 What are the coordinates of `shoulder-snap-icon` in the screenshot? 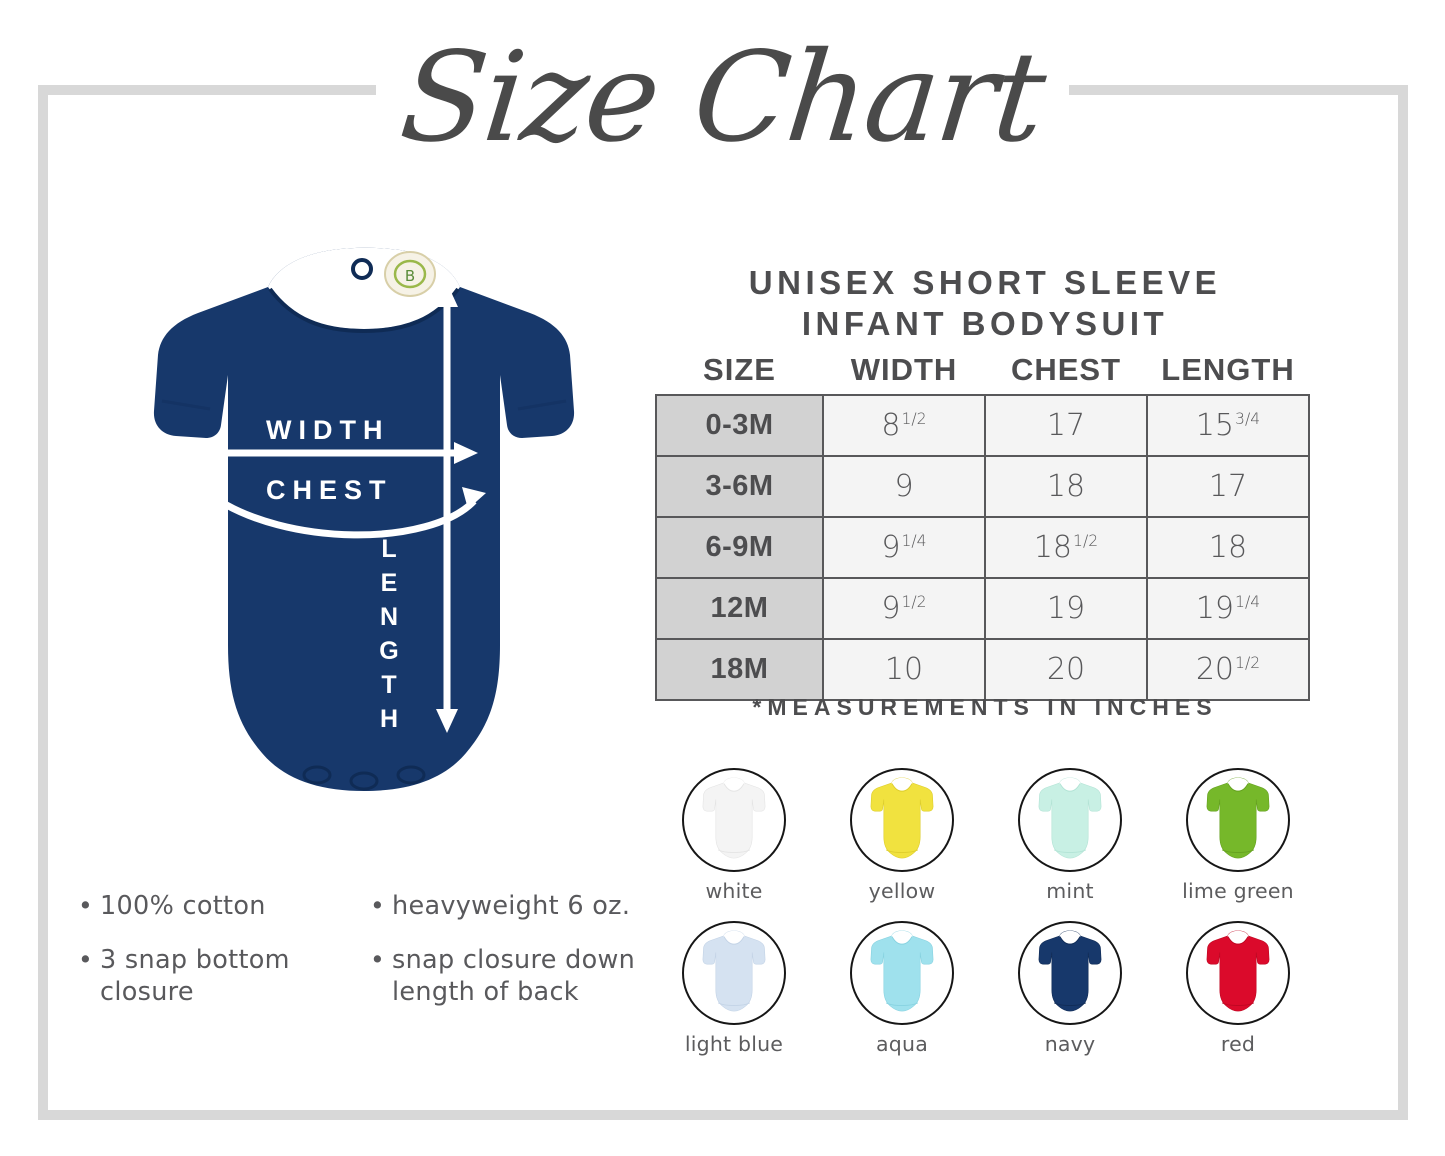 It's located at (362, 269).